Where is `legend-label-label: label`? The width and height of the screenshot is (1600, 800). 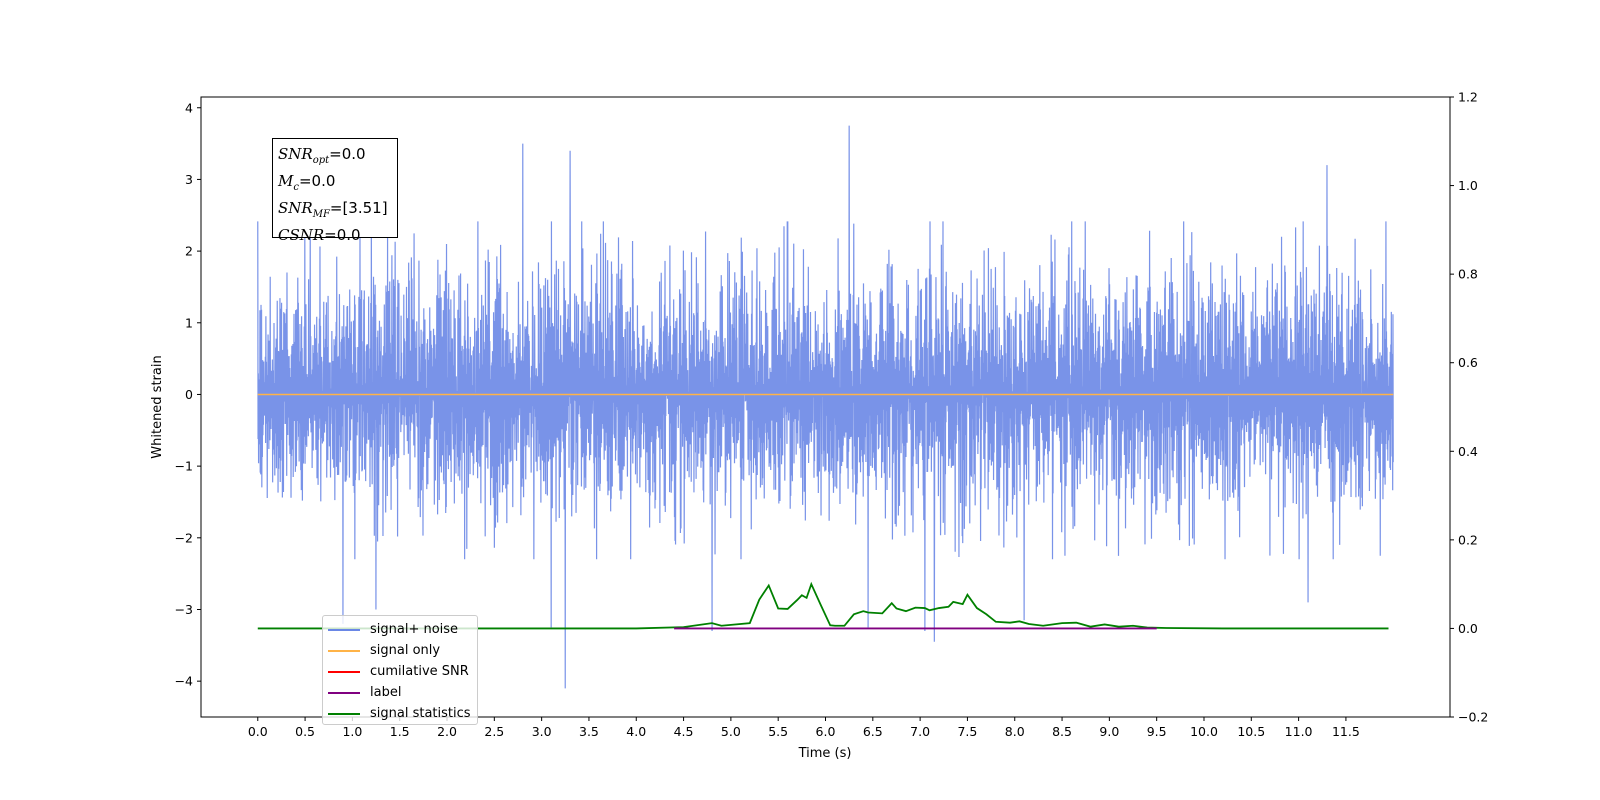
legend-label-label: label is located at coordinates (386, 692).